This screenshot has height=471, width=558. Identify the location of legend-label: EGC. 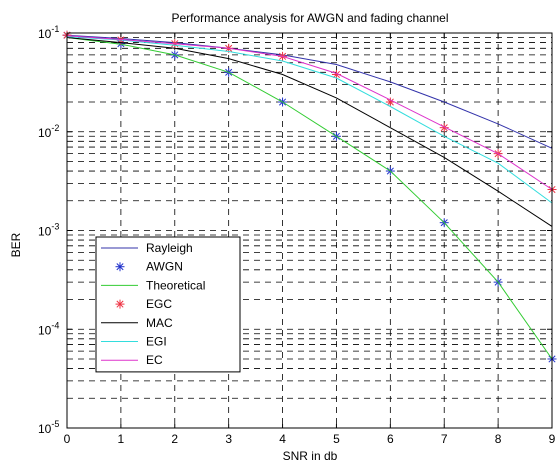
(159, 304).